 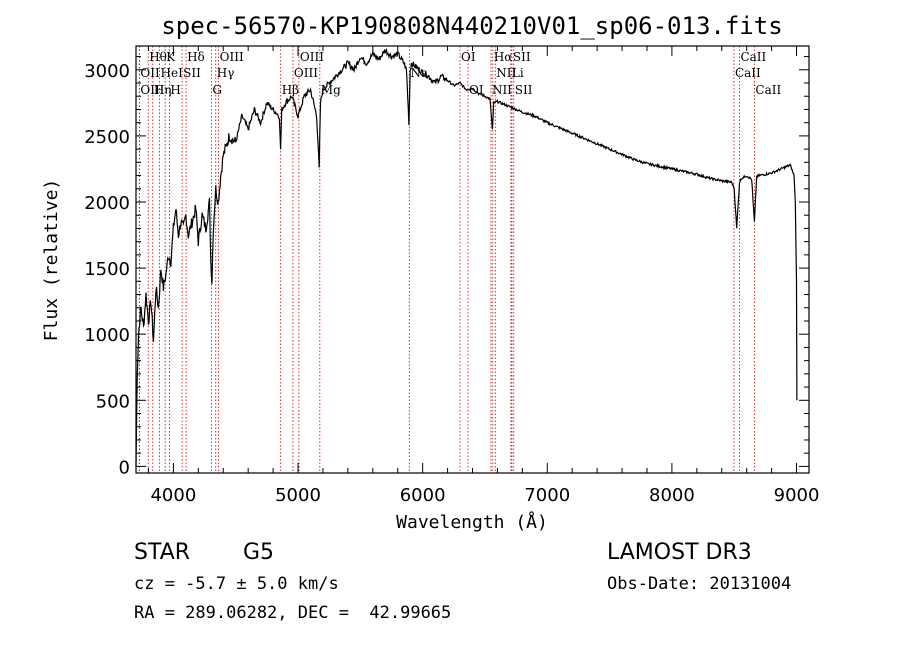 I want to click on line-label-6: H, so click(x=175, y=90).